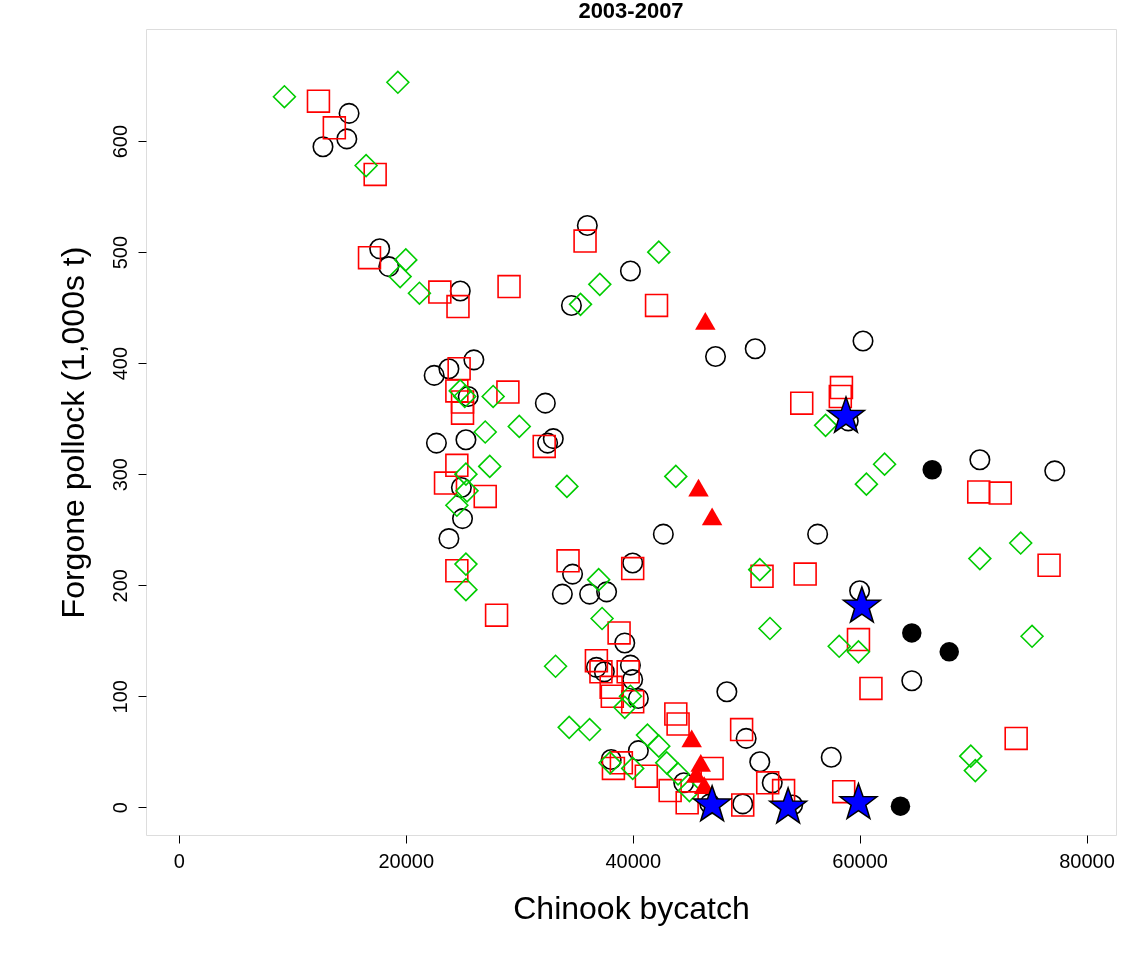  Describe the element at coordinates (860, 860) in the screenshot. I see `x-tick-label: 60000` at that location.